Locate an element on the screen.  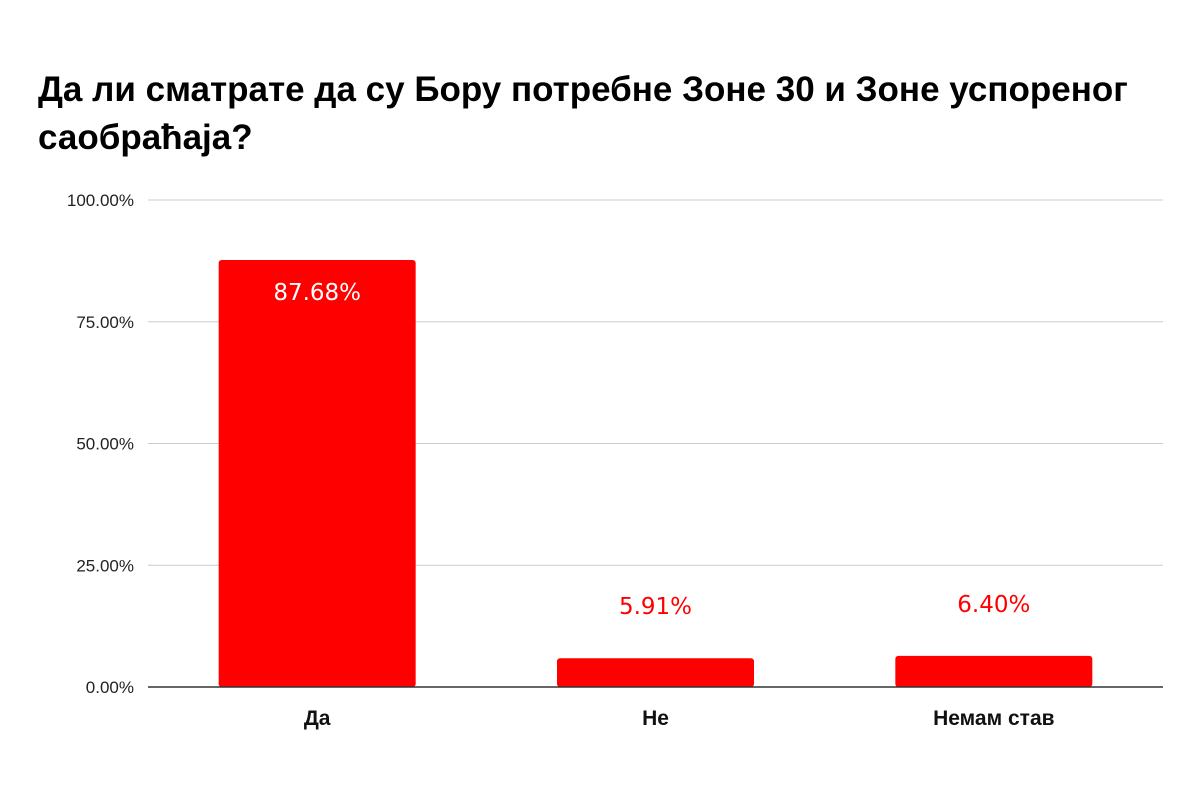
x-category-label: Немам став is located at coordinates (994, 718).